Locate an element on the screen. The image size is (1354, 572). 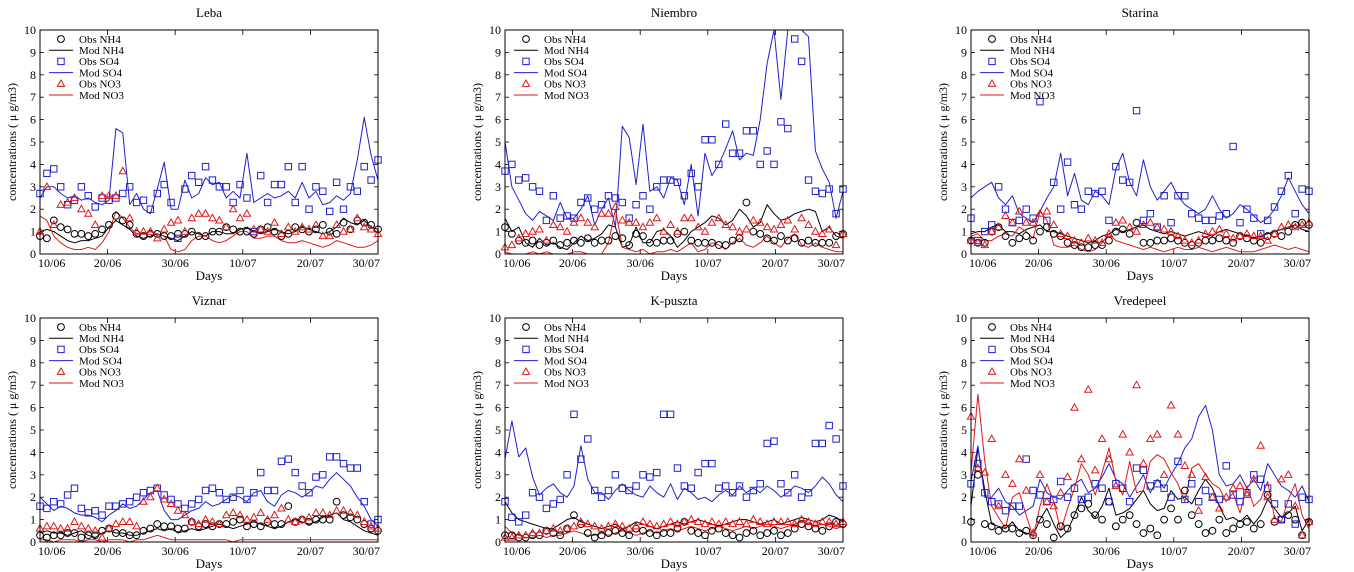
y-tick-label: 9 is located at coordinates (964, 340).